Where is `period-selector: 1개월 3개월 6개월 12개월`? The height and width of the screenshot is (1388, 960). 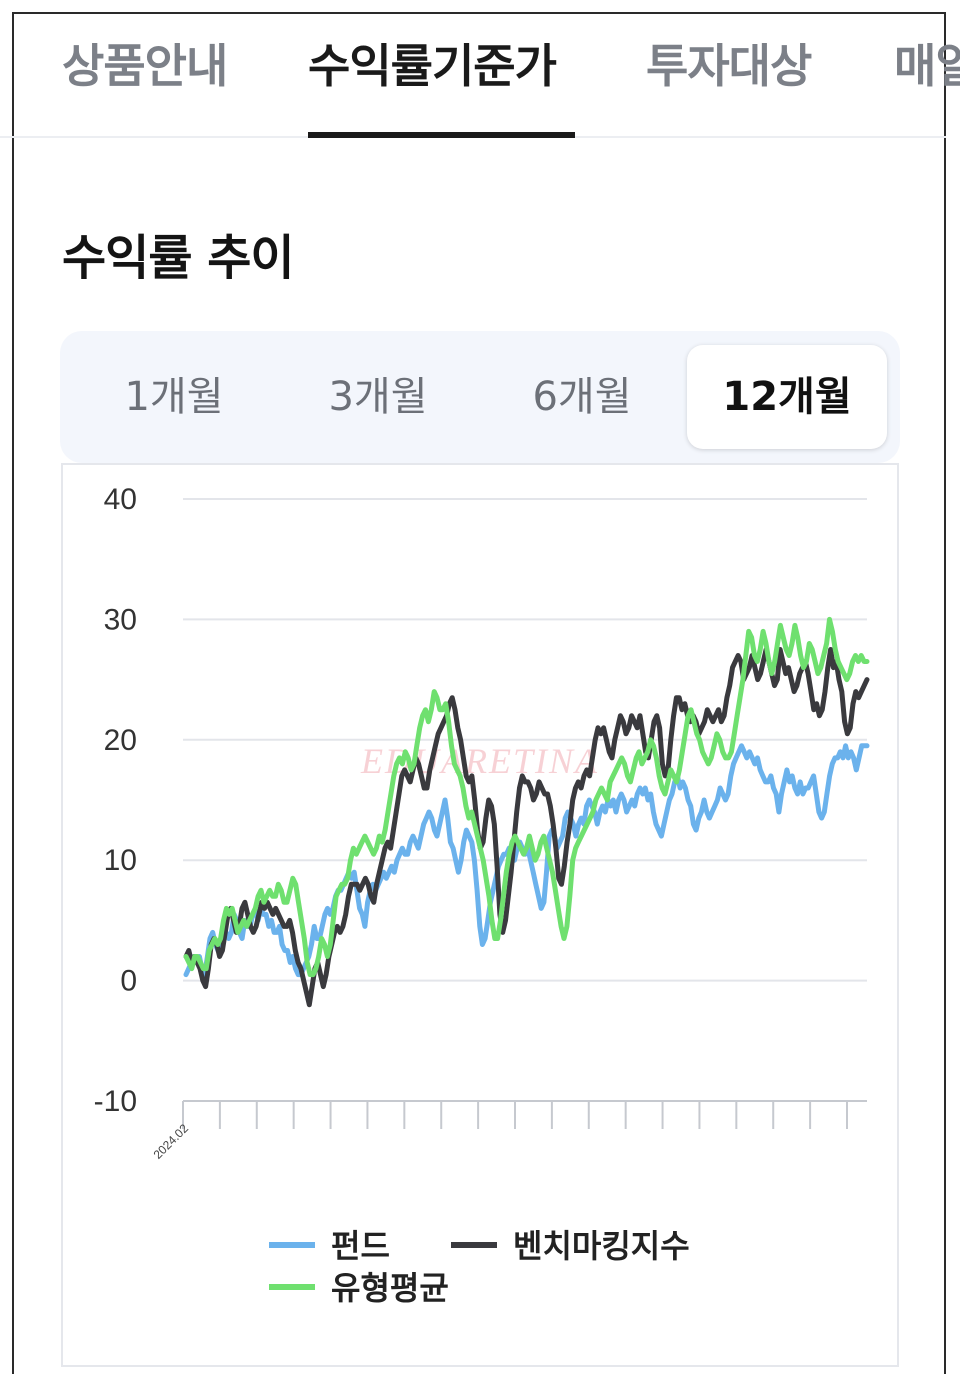
period-selector: 1개월 3개월 6개월 12개월 is located at coordinates (480, 397).